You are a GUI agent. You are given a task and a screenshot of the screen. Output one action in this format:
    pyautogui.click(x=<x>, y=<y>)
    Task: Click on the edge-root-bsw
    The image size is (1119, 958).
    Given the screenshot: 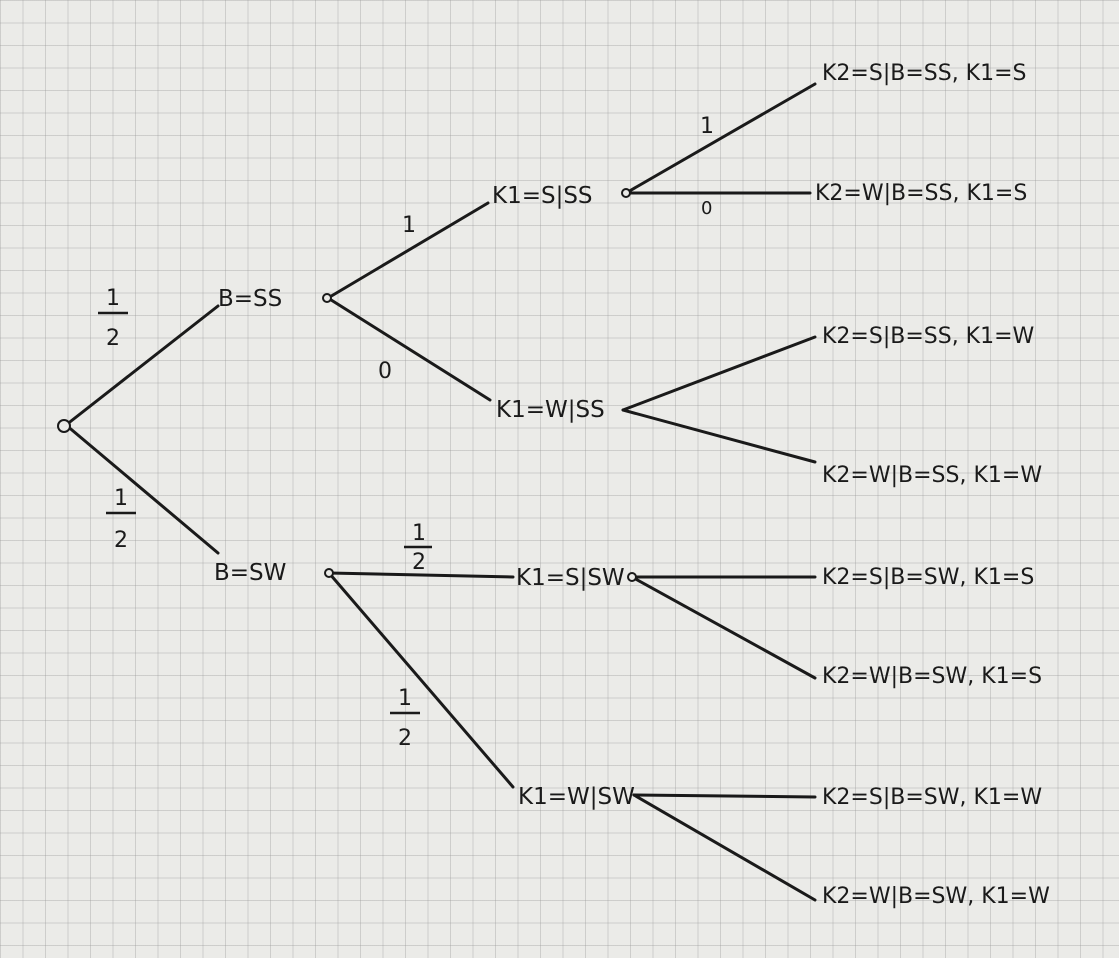 What is the action you would take?
    pyautogui.click(x=142, y=489)
    